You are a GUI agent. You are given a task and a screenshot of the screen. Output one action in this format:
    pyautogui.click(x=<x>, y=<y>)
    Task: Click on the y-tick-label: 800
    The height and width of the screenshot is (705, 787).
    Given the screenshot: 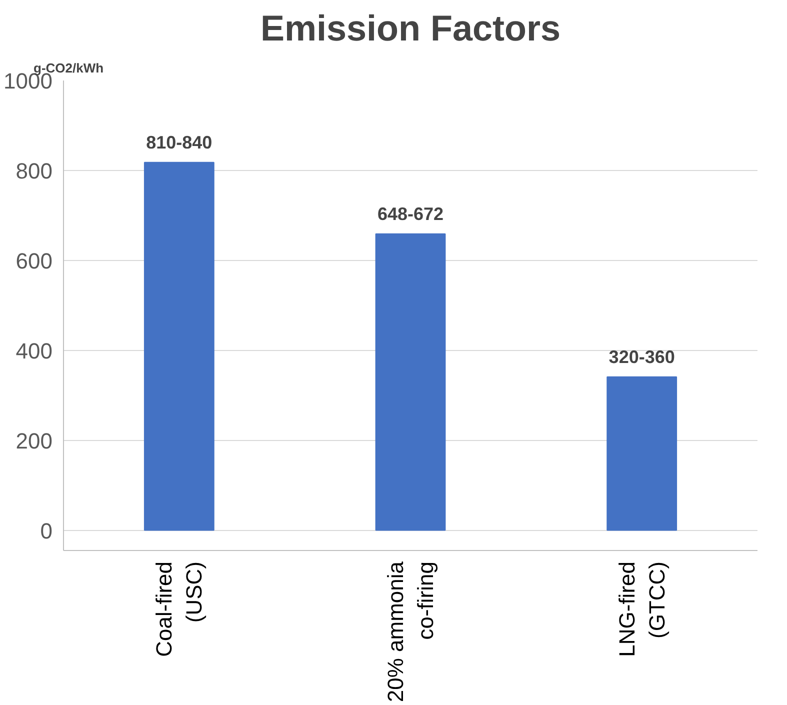 What is the action you would take?
    pyautogui.click(x=34, y=171)
    